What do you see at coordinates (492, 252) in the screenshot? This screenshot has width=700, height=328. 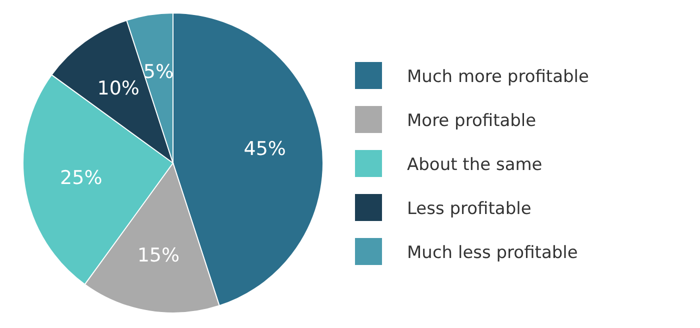 I see `legend-label: Much less profitable` at bounding box center [492, 252].